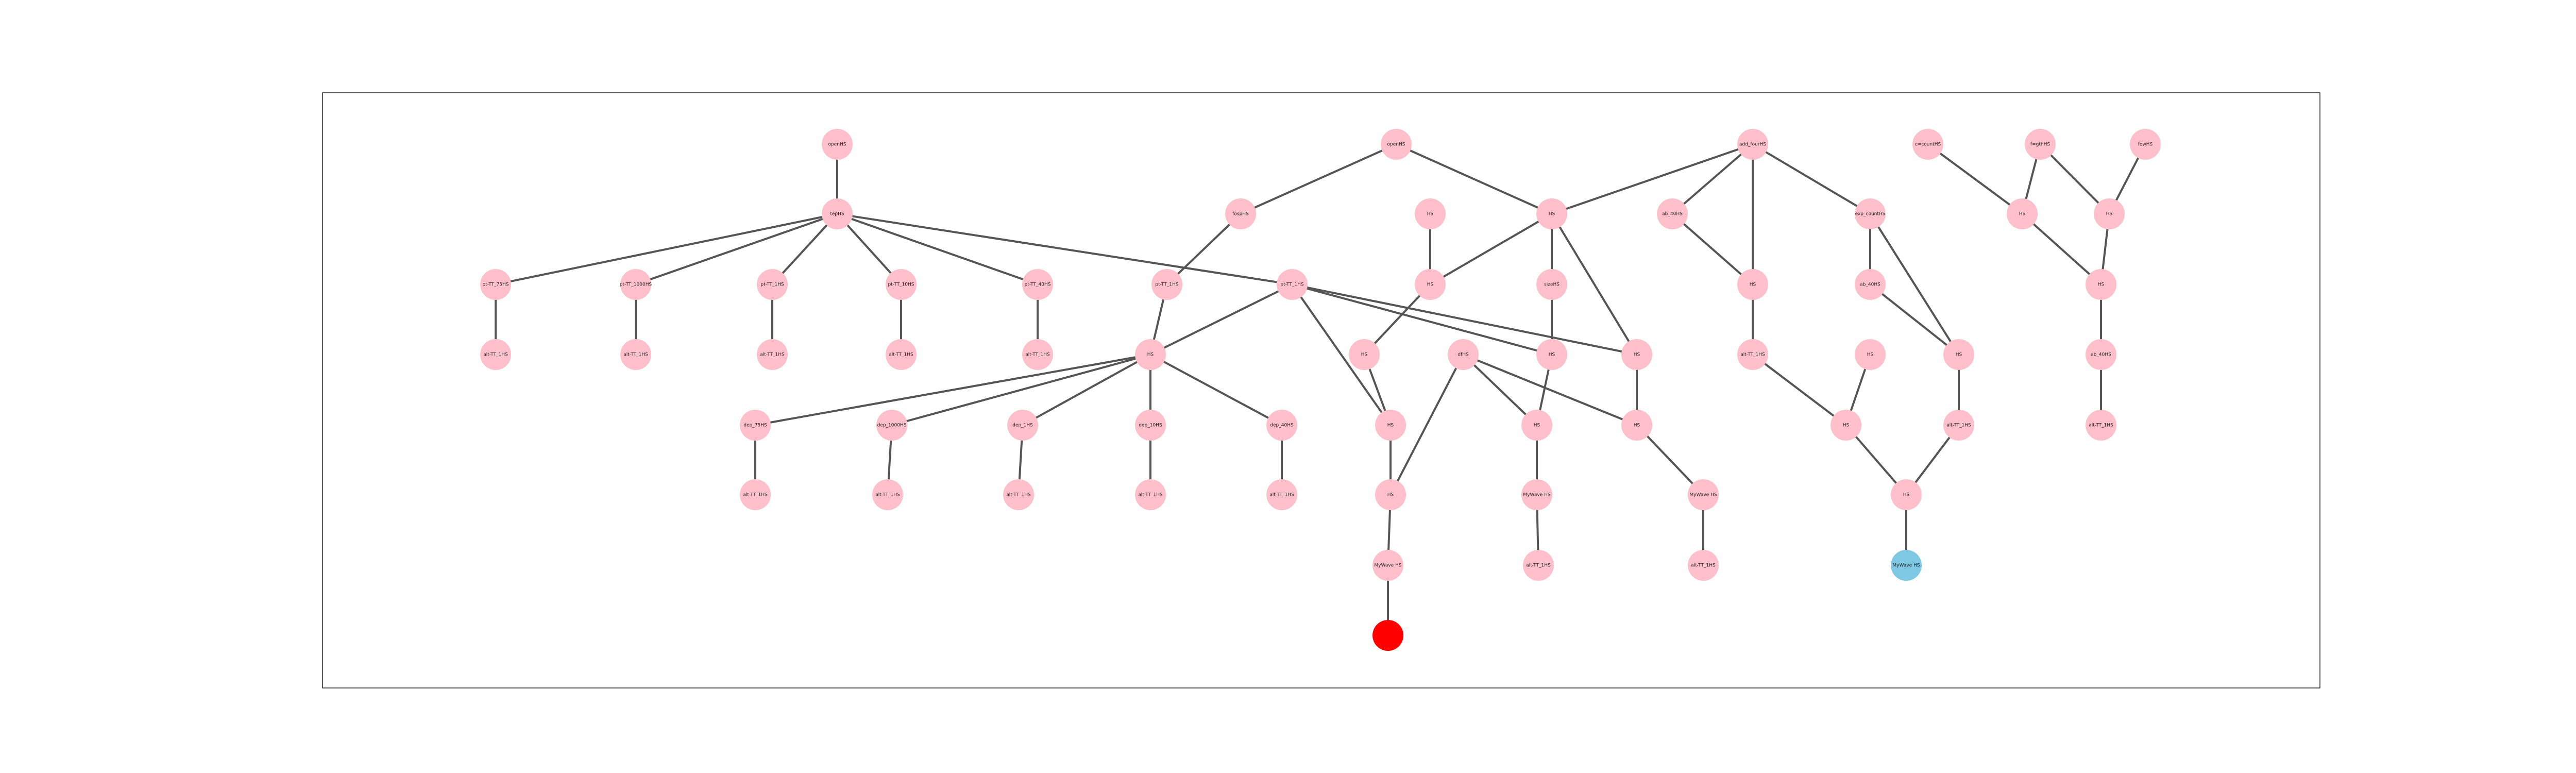 The image size is (2576, 773). I want to click on graph-node: dep_10HS, so click(1150, 425).